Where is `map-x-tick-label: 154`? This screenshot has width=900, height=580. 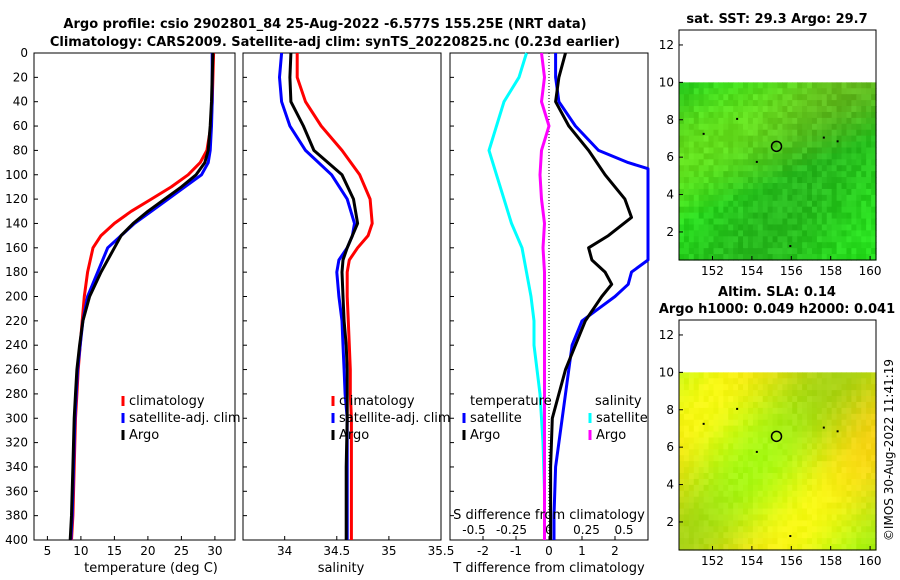
map-x-tick-label: 154 is located at coordinates (751, 271).